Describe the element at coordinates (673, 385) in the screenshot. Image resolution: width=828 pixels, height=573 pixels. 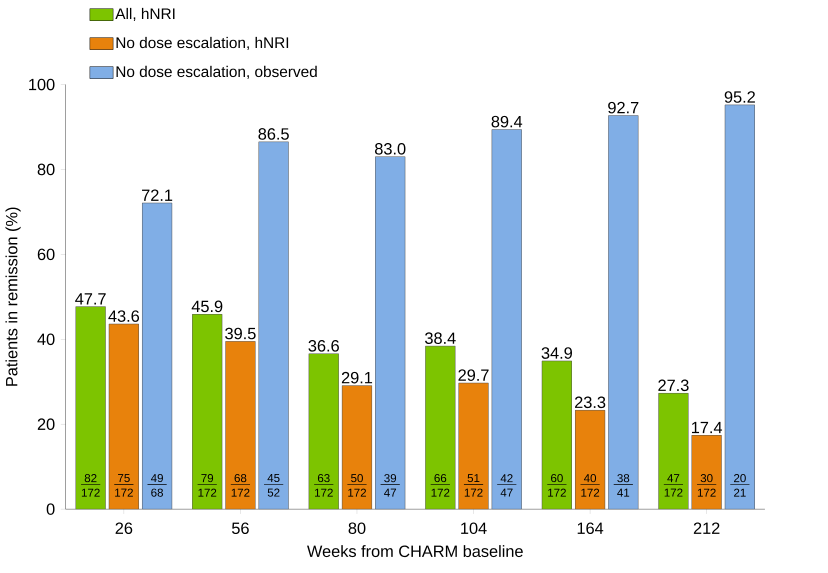
I see `data-label: 27.3` at that location.